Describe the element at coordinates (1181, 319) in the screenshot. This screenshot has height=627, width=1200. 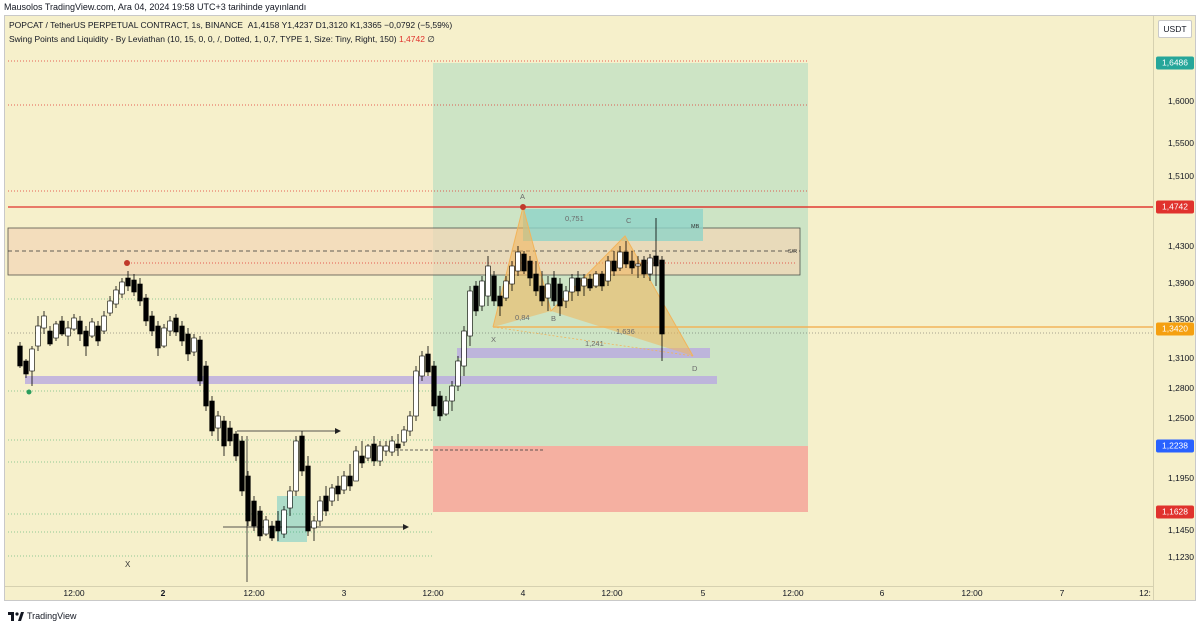
I see `price-label: 1,3500` at that location.